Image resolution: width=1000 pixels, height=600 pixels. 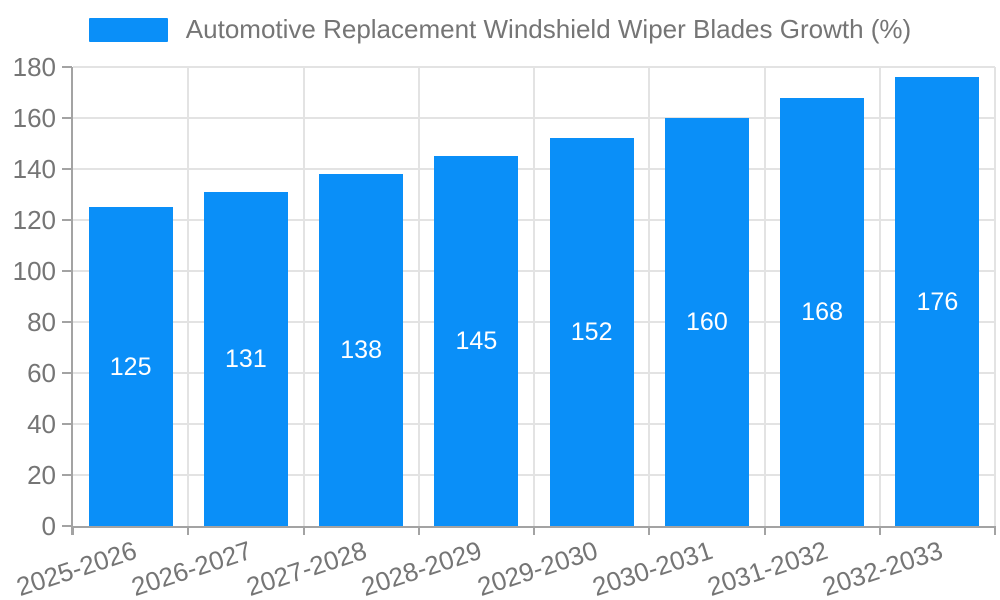 What do you see at coordinates (34, 169) in the screenshot?
I see `y-axis-tick-label: 140` at bounding box center [34, 169].